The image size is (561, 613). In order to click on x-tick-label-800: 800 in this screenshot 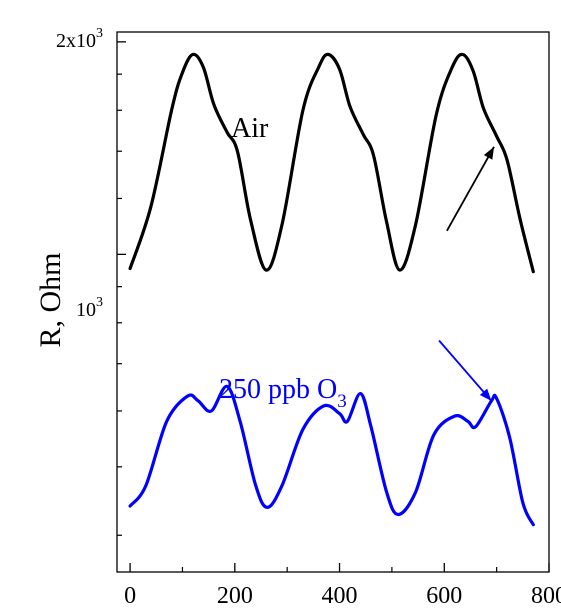, I will do `click(546, 596)`.